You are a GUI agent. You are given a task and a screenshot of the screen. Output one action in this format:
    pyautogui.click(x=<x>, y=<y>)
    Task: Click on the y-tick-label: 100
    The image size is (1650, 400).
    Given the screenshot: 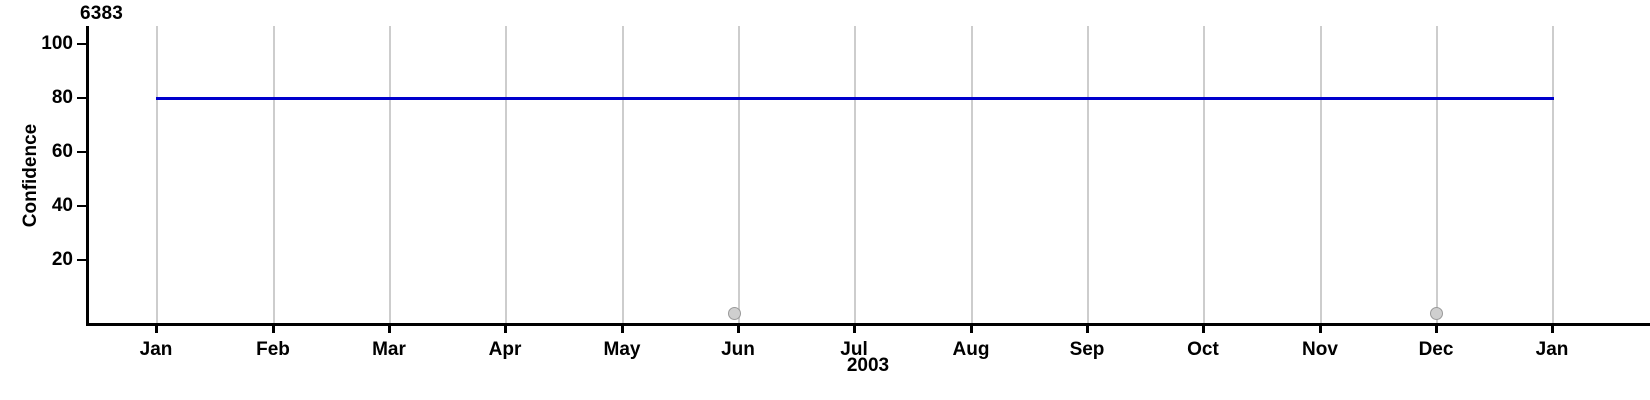 What is the action you would take?
    pyautogui.click(x=57, y=43)
    